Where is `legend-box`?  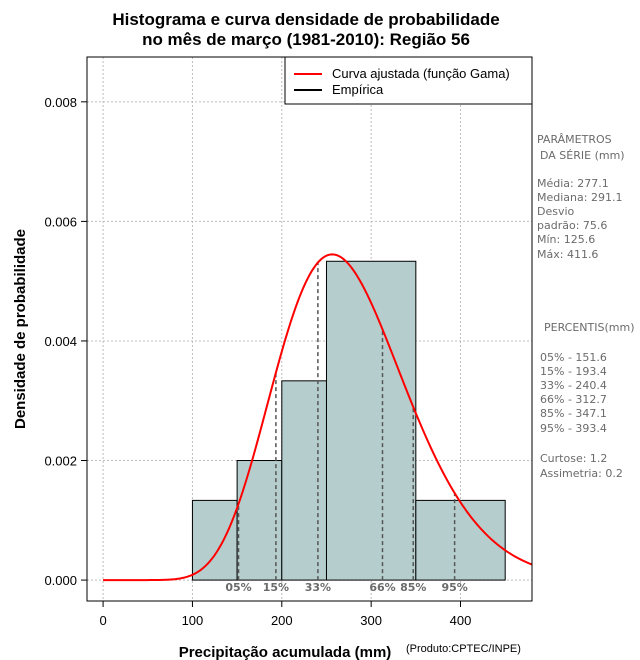
legend-box is located at coordinates (408, 80).